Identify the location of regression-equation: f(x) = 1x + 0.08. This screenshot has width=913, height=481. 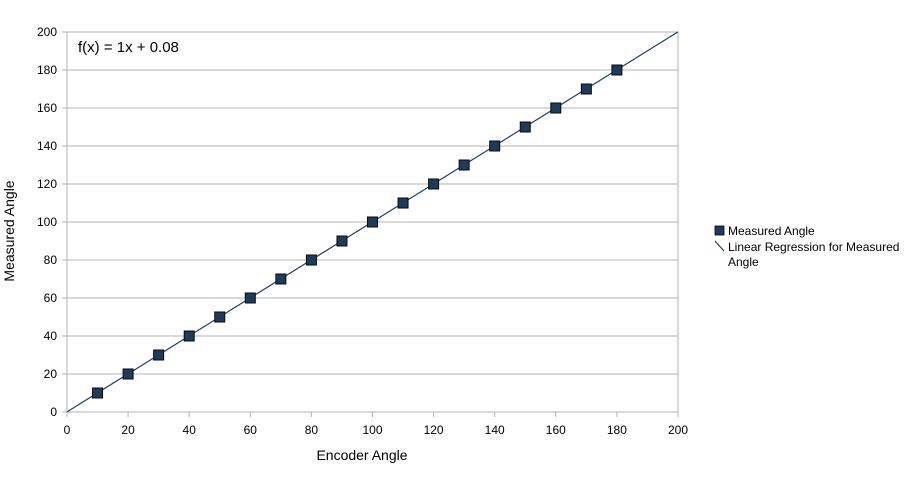
(128, 47).